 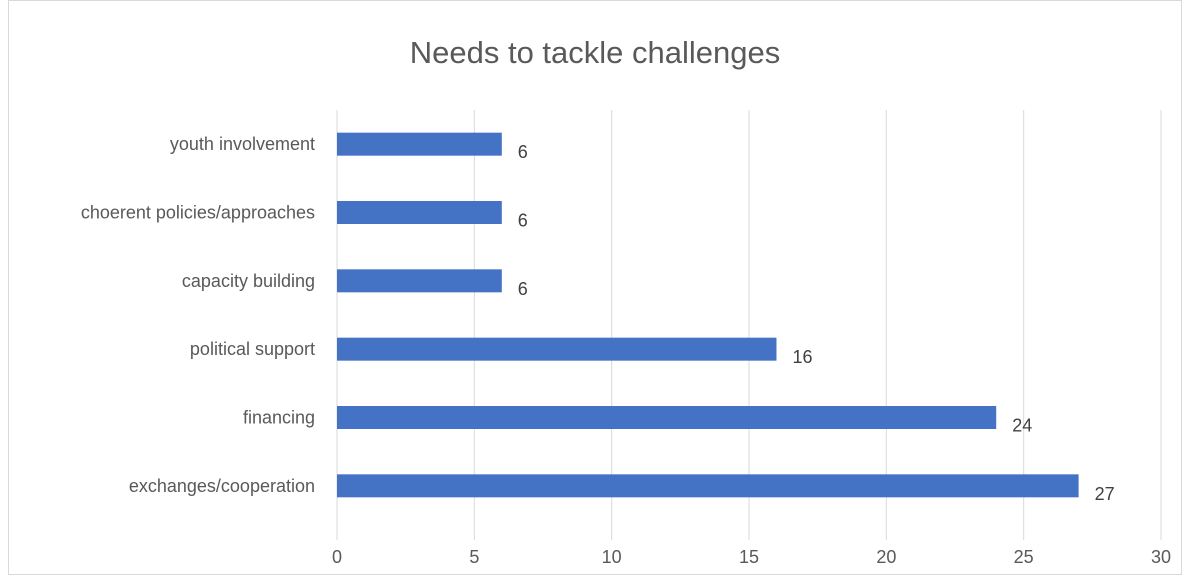 What do you see at coordinates (886, 557) in the screenshot?
I see `x-tick-label: 20` at bounding box center [886, 557].